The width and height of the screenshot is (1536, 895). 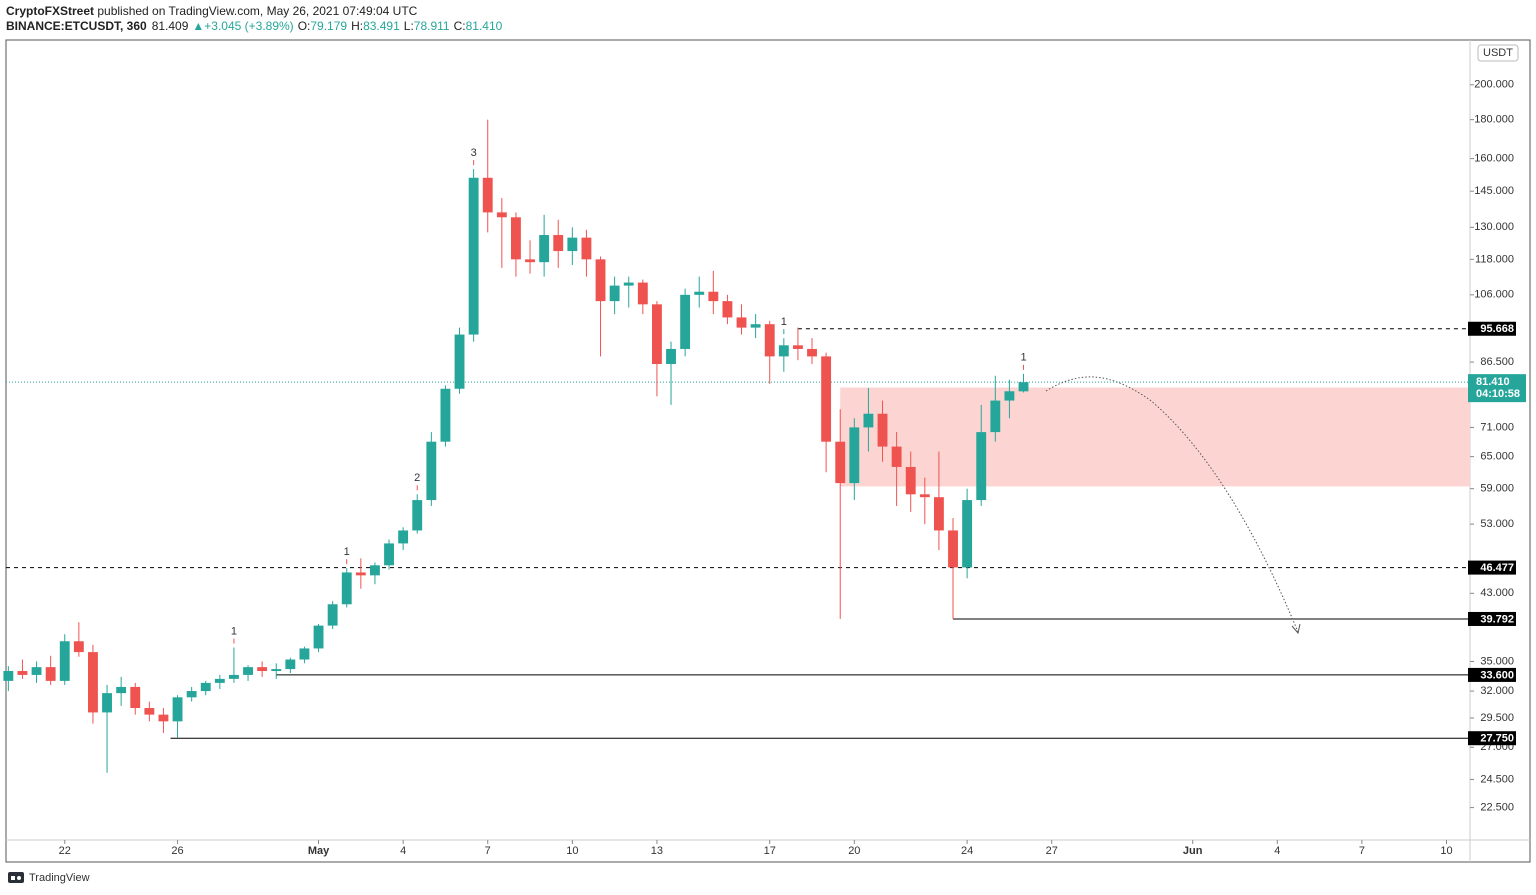 What do you see at coordinates (1497, 691) in the screenshot?
I see `y-tick-label: 32.000` at bounding box center [1497, 691].